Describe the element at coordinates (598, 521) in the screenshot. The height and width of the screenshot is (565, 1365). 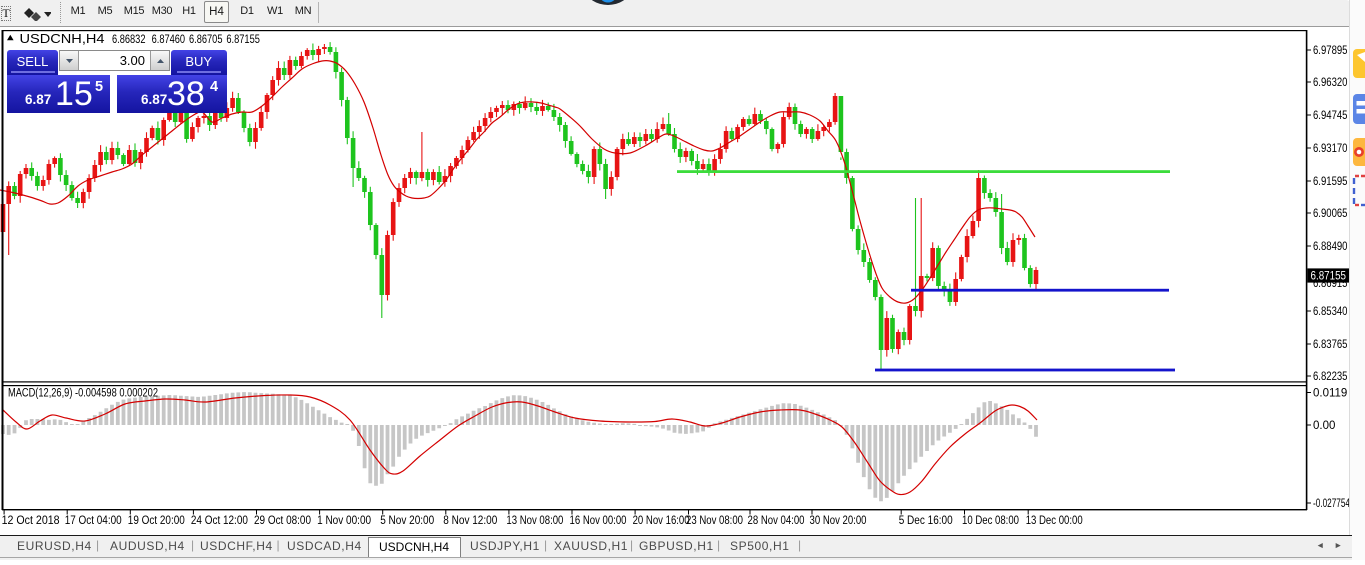
I see `svg-text: 16 Nov 00:00` at that location.